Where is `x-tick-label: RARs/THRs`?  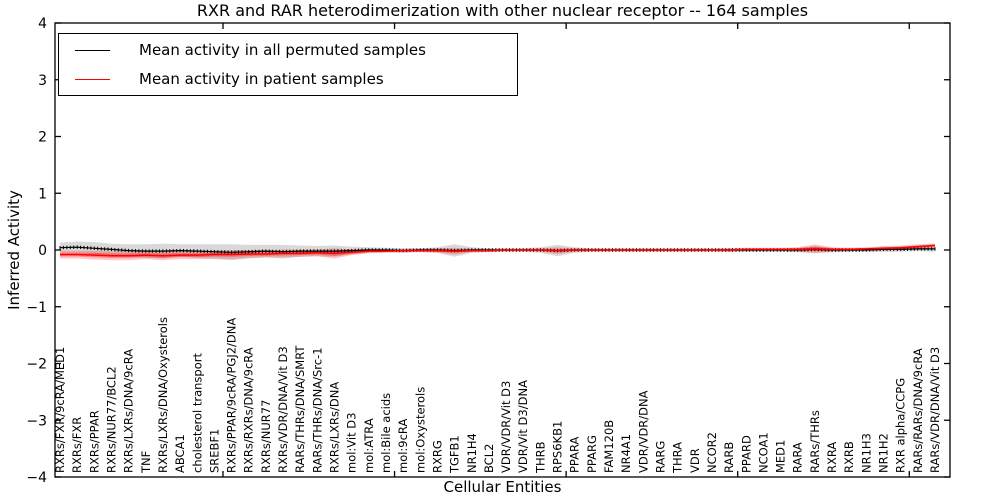 x-tick-label: RARs/THRs is located at coordinates (815, 441).